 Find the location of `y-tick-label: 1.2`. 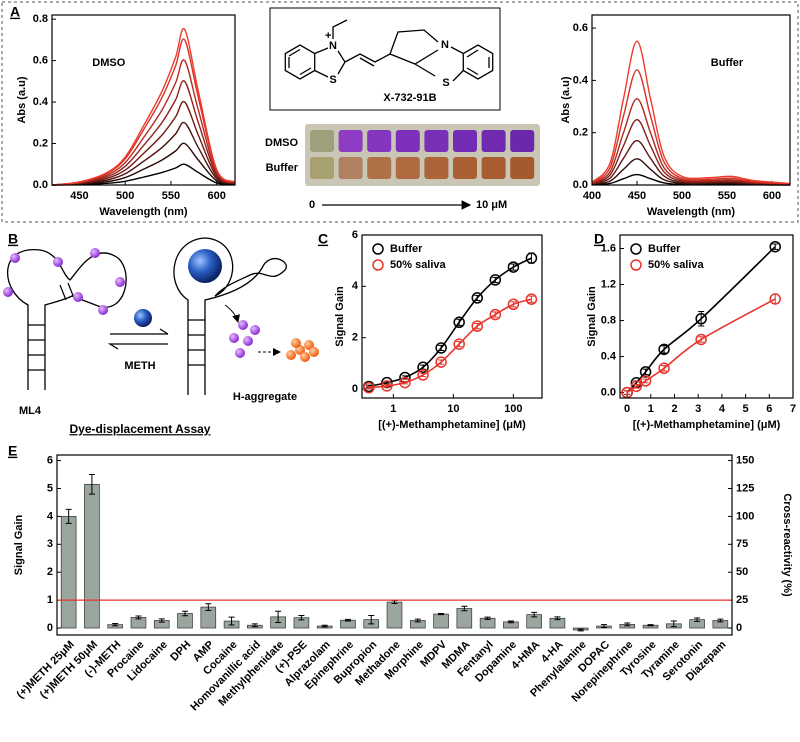

y-tick-label: 1.2 is located at coordinates (608, 284).